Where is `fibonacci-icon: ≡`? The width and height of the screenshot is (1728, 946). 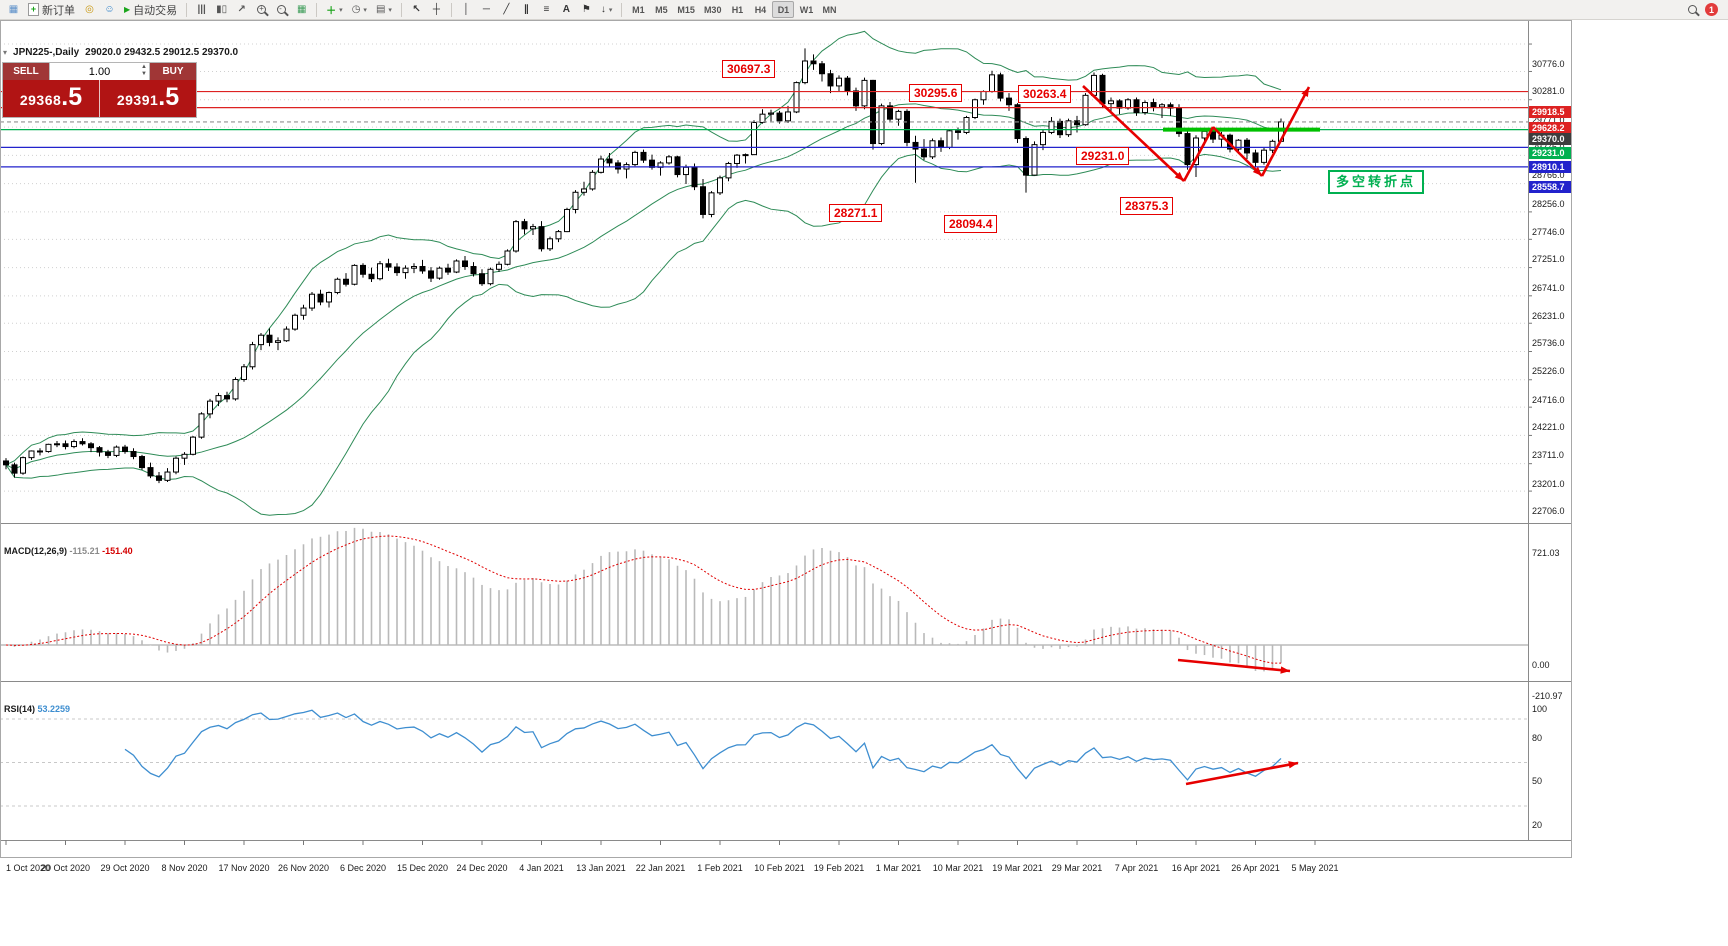
fibonacci-icon: ≡ is located at coordinates (546, 9).